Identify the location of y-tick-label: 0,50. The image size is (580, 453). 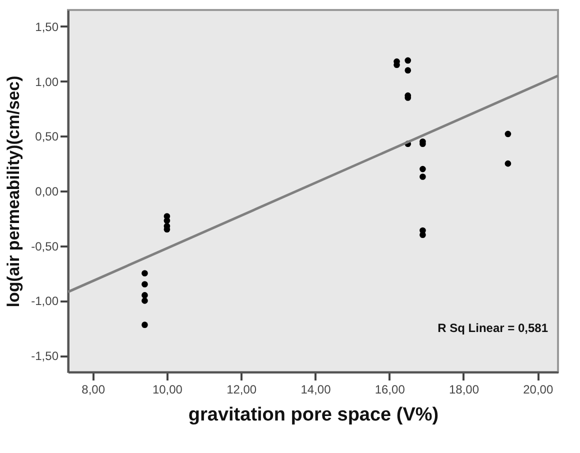
(47, 137).